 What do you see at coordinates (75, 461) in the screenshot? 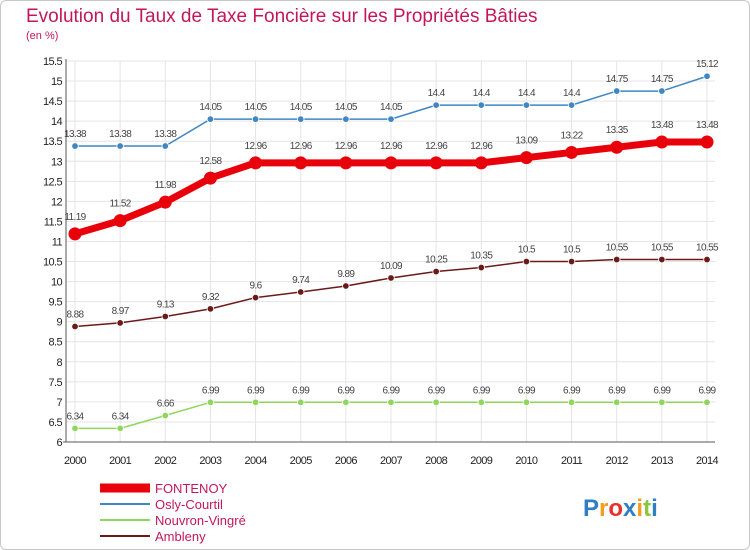
I see `x-tick-label: 2000` at bounding box center [75, 461].